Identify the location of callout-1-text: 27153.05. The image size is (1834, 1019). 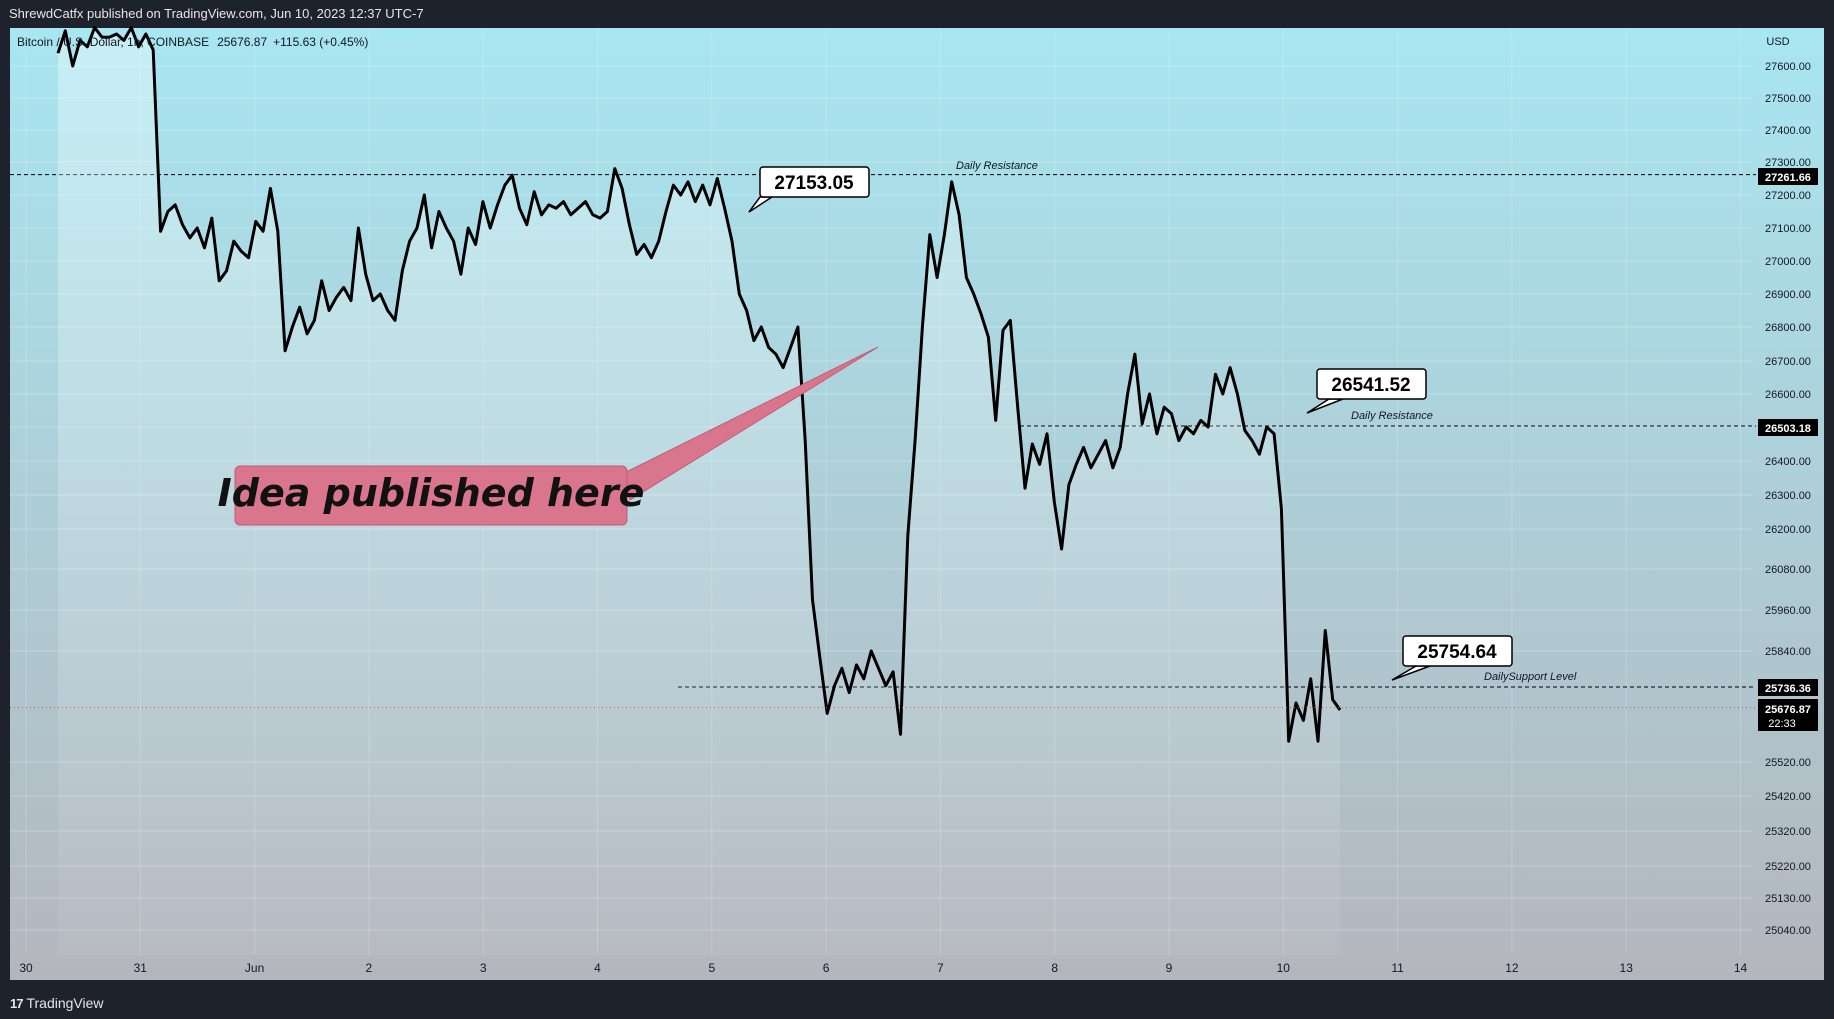
(814, 183).